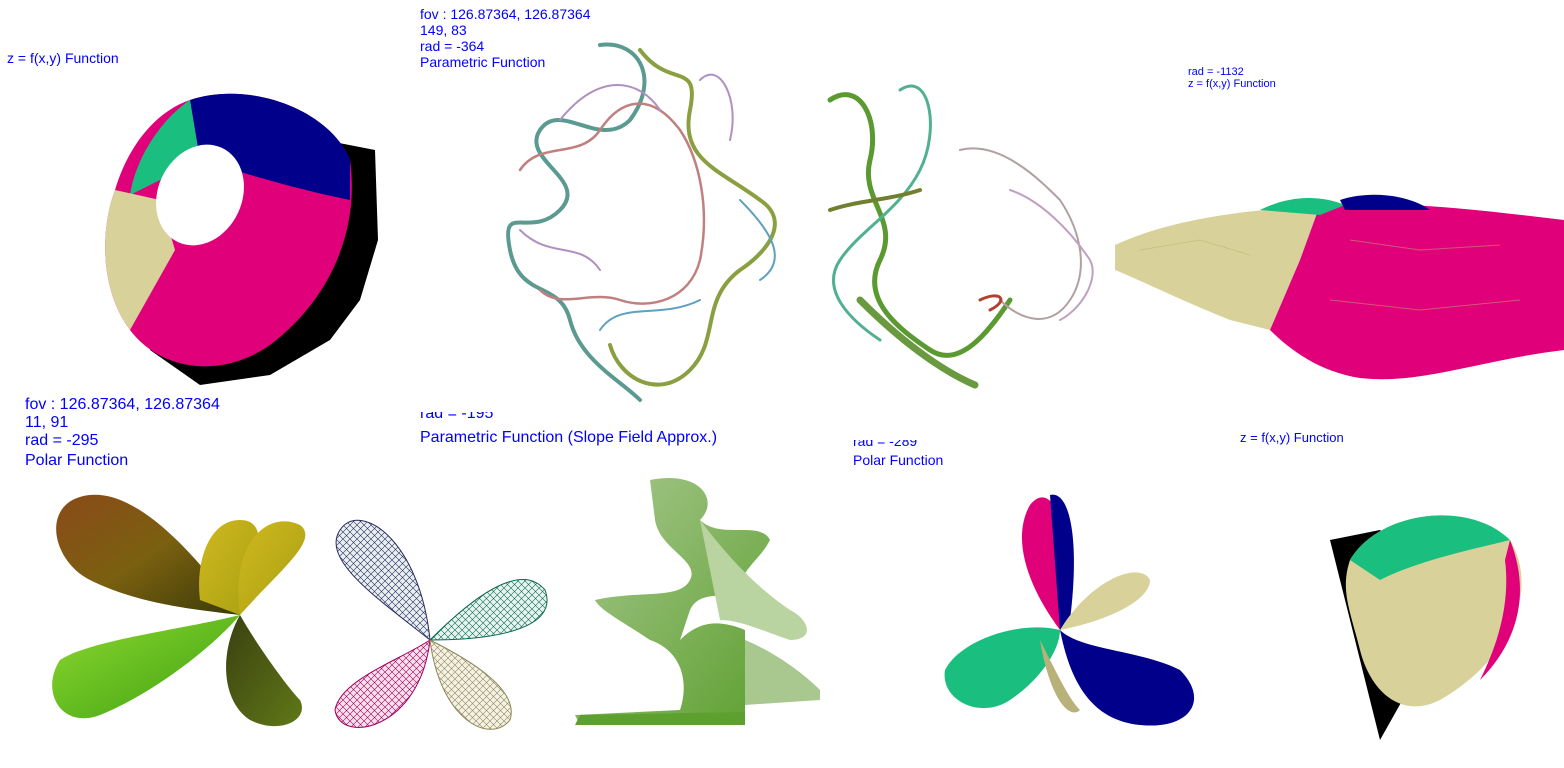  Describe the element at coordinates (697, 601) in the screenshot. I see `slope-field-surface` at that location.